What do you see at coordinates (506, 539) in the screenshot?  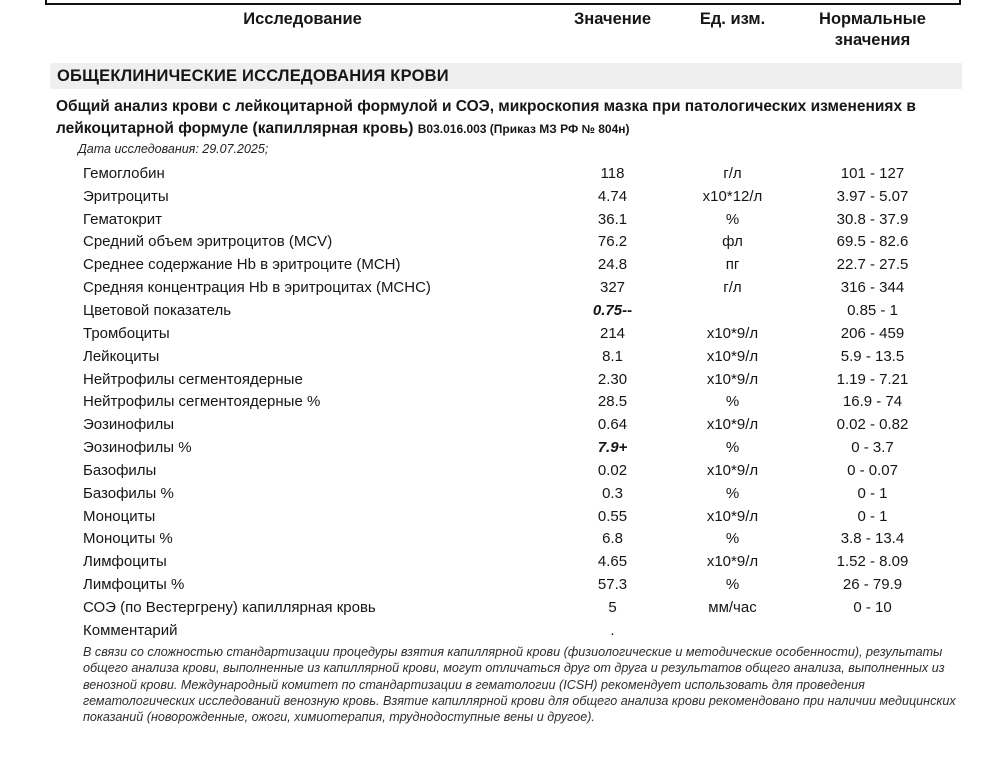 I see `table-row: Моноциты % 6.8% 3.8 - 13.4` at bounding box center [506, 539].